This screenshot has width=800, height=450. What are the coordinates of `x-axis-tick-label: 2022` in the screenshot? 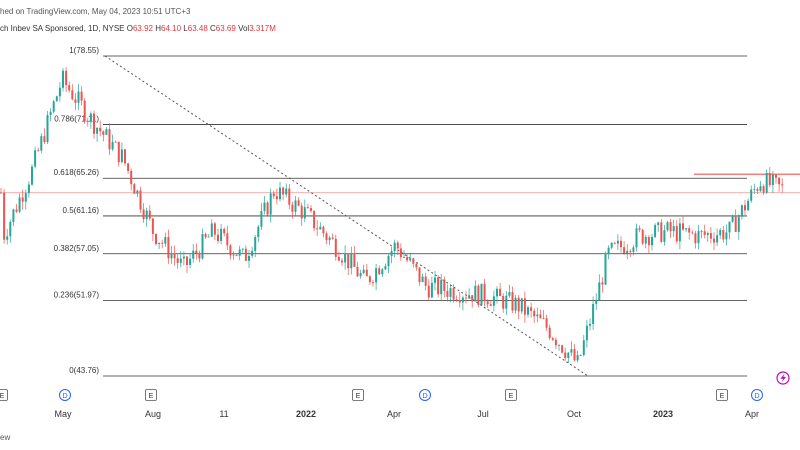 It's located at (306, 414).